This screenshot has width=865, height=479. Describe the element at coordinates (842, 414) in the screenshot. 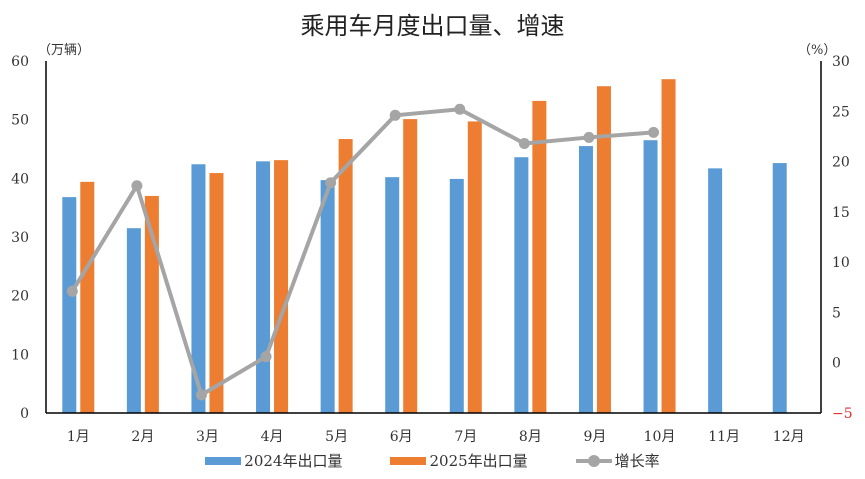

I see `right-tick-label: −5` at that location.